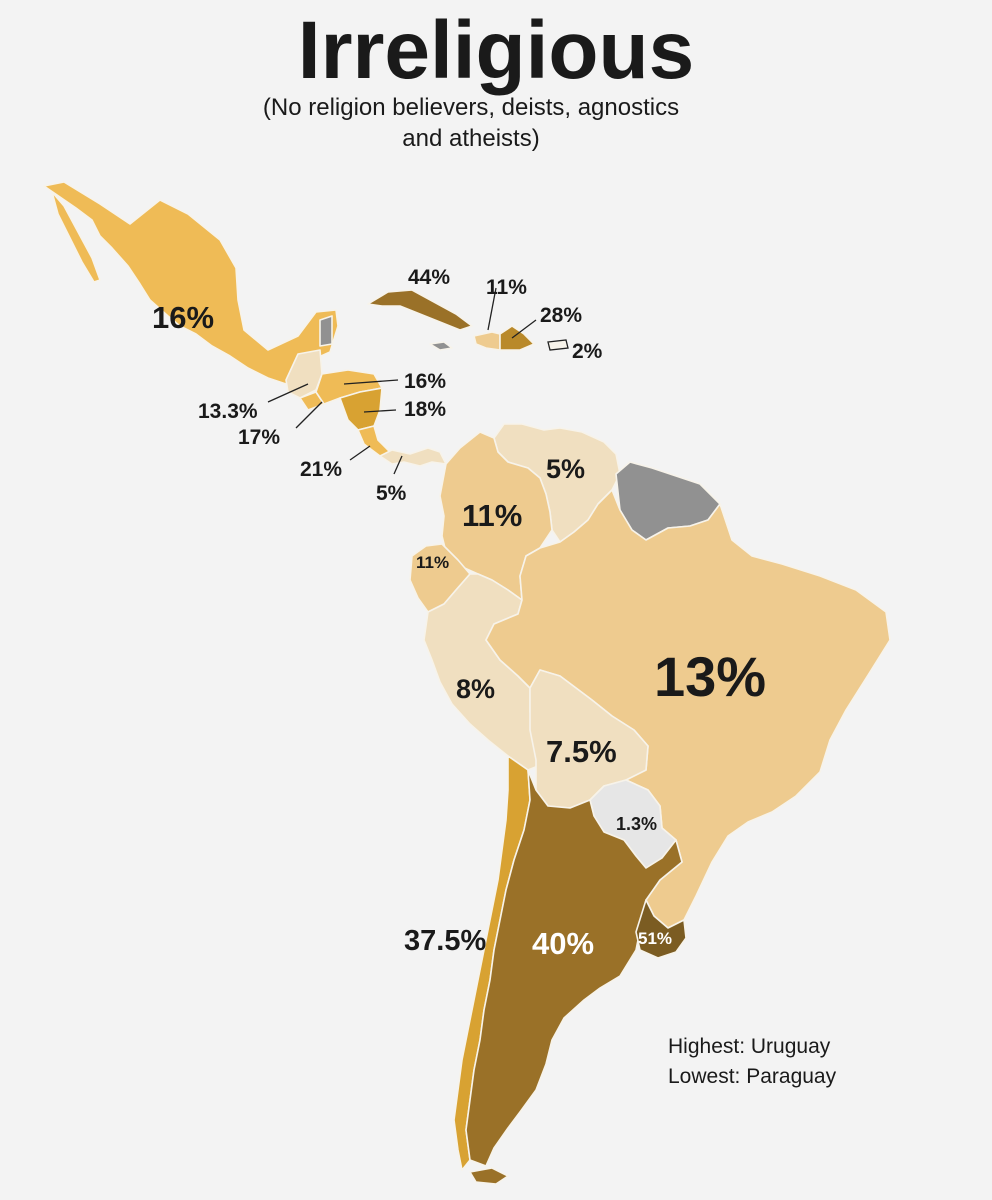 This screenshot has width=992, height=1200. Describe the element at coordinates (402, 381) in the screenshot. I see `leader-lines` at that location.